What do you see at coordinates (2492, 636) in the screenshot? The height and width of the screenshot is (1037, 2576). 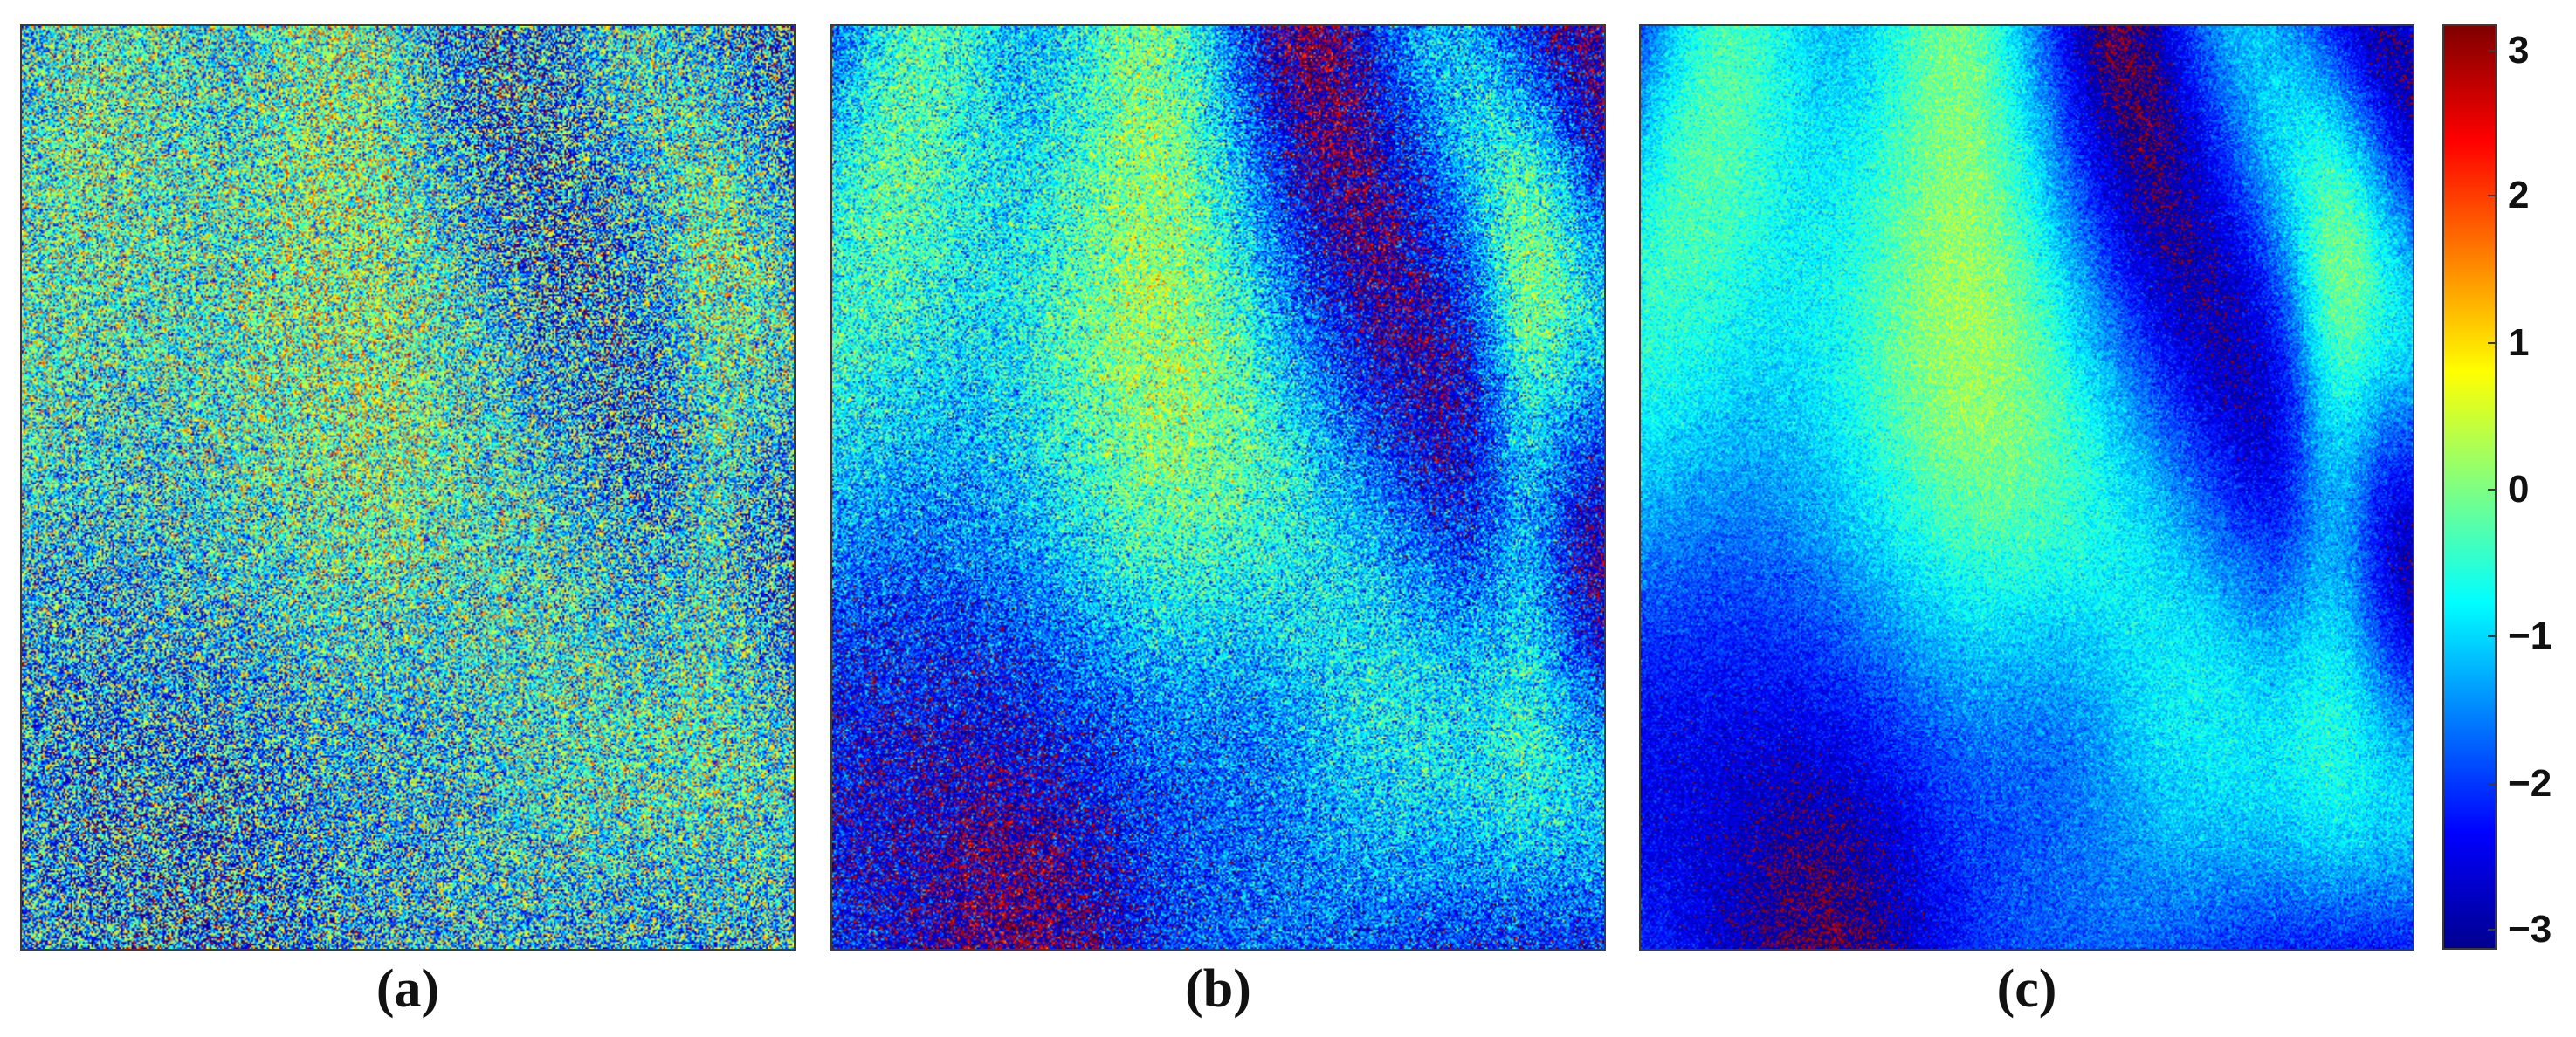 I see `colorbar-tick-neg1` at bounding box center [2492, 636].